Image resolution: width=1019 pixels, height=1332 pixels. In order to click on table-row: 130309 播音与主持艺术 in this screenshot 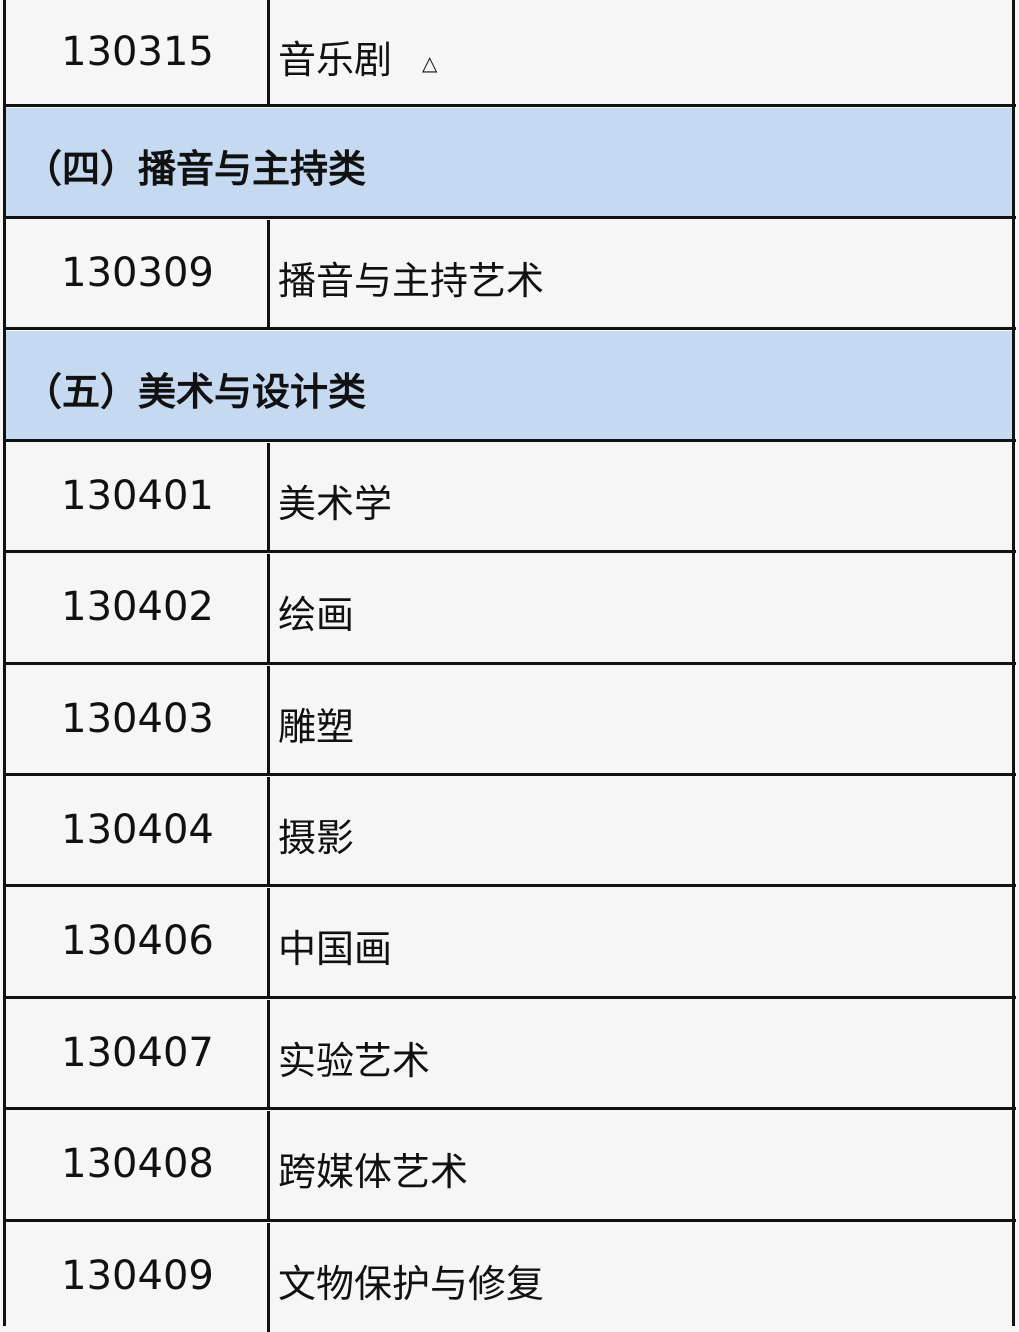, I will do `click(509, 274)`.